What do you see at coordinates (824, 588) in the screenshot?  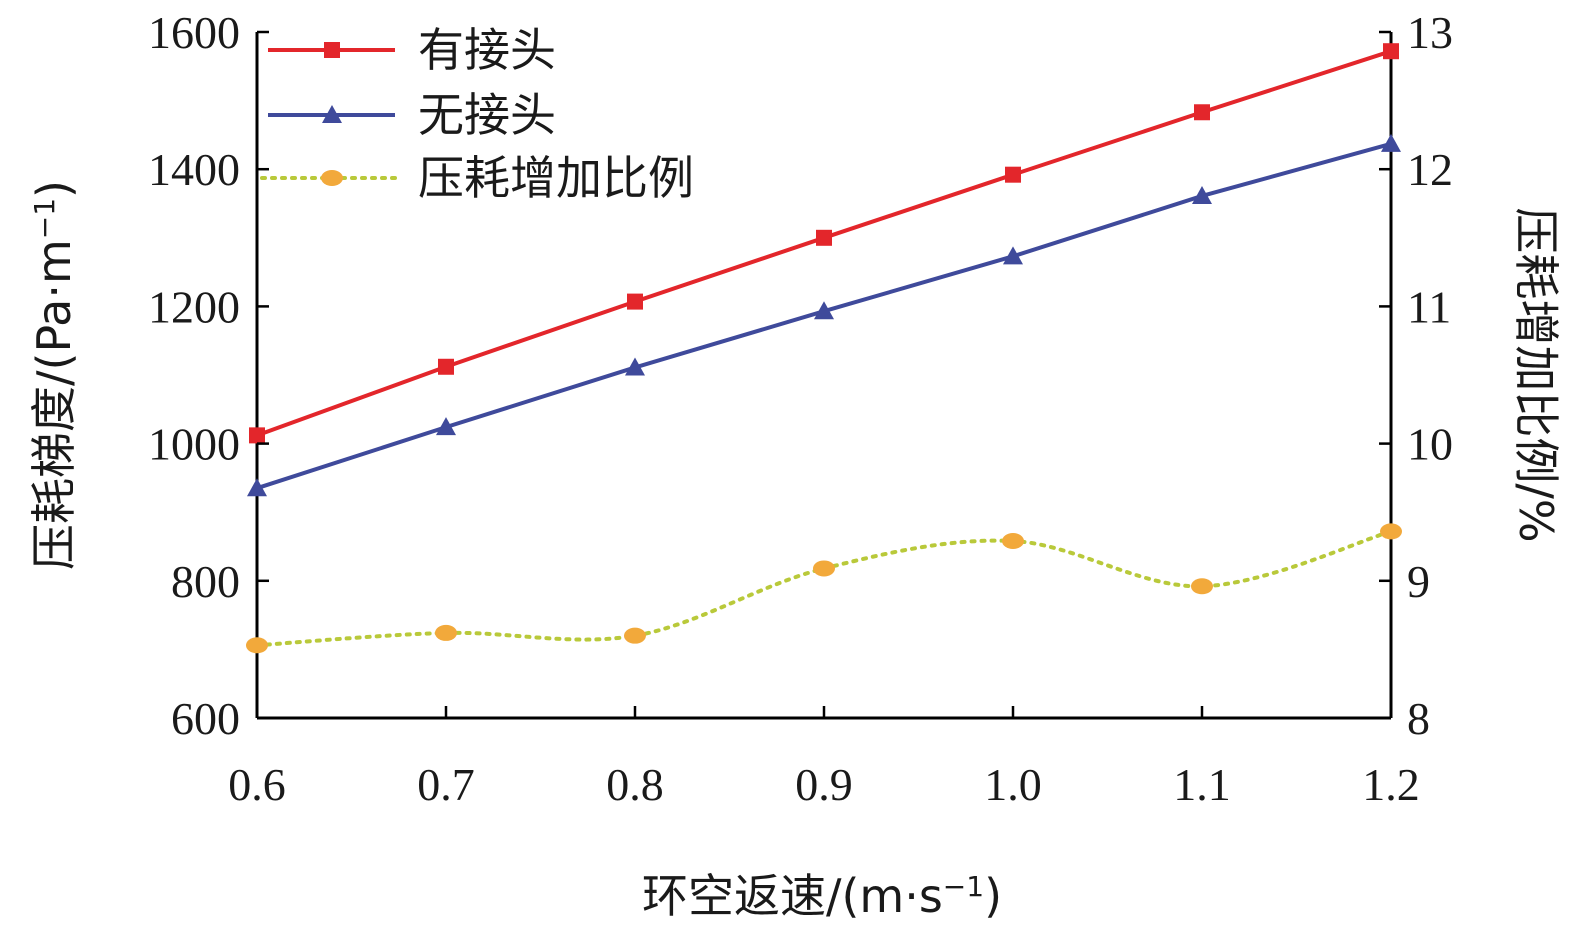 I see `series-line-ratio` at bounding box center [824, 588].